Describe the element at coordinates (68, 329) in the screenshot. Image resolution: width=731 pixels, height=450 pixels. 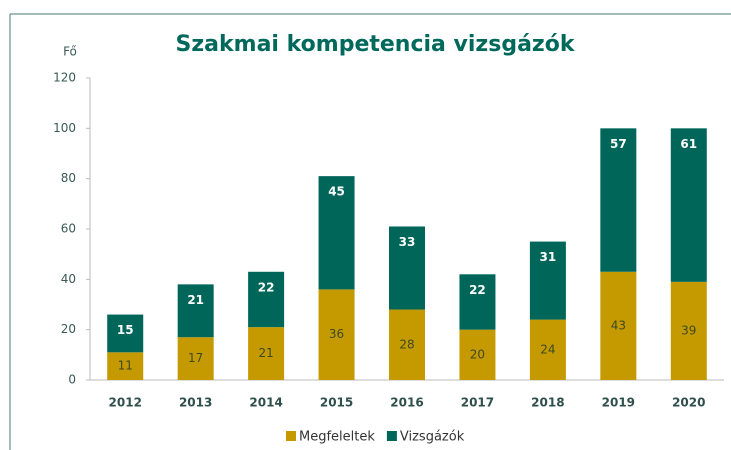
I see `y-tick-label: 20` at that location.